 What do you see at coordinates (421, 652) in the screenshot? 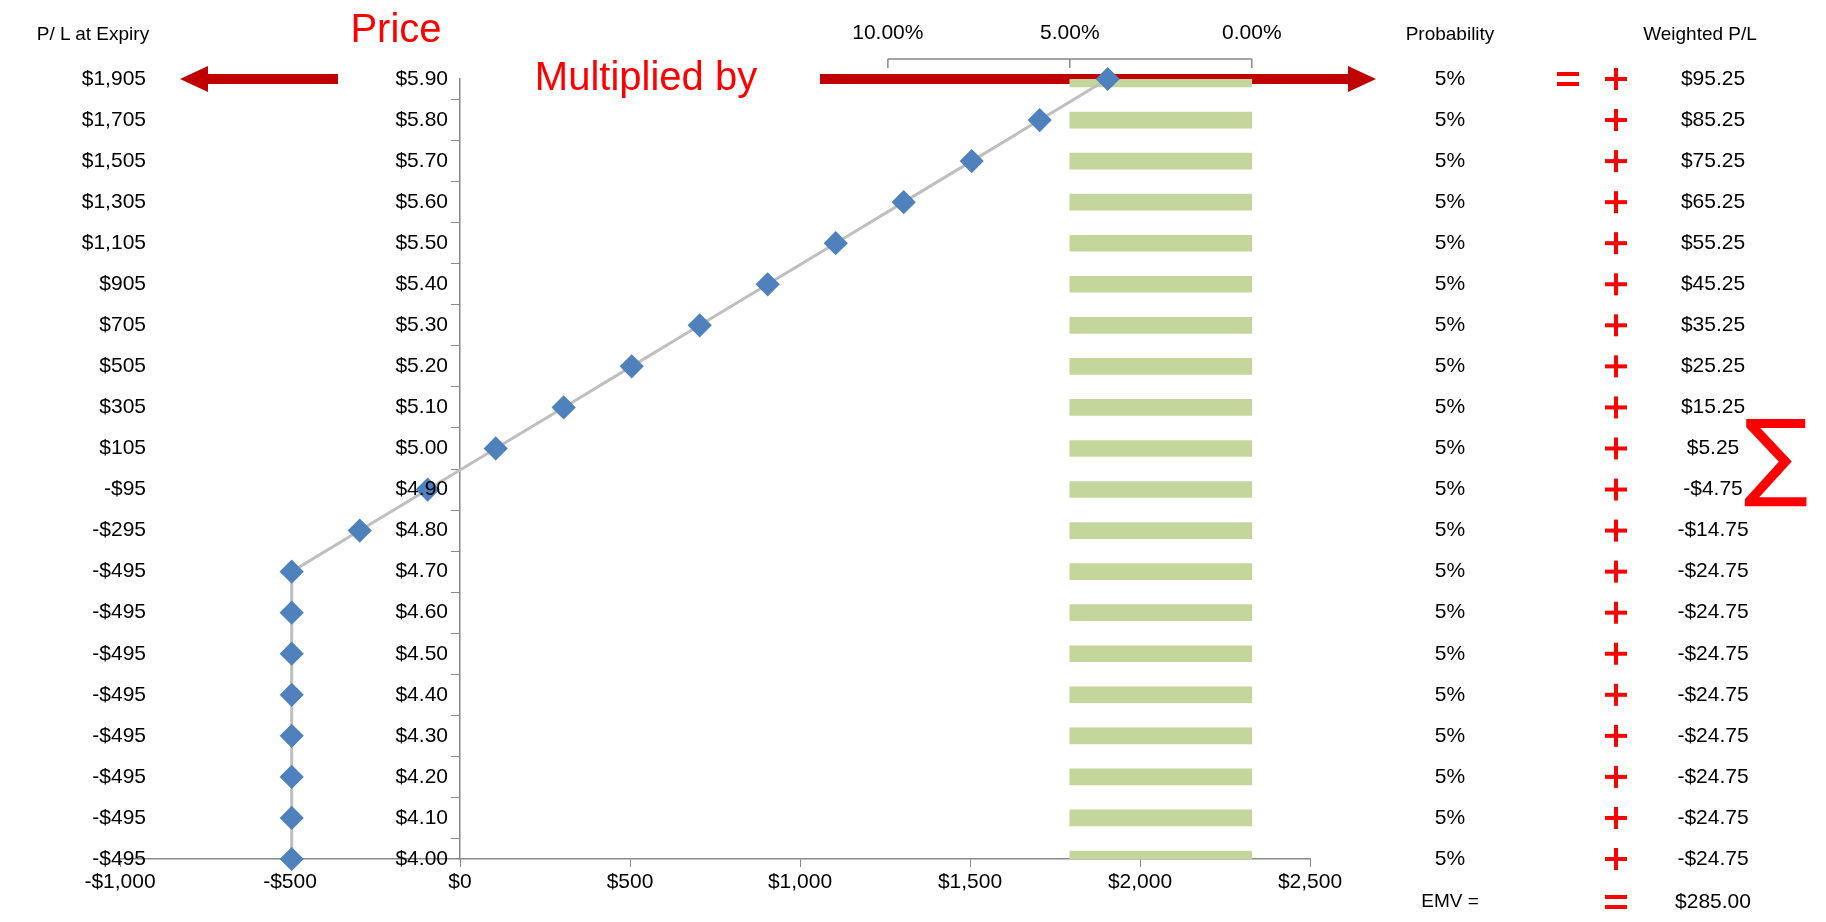
I see `y-tick-label: $4.50` at bounding box center [421, 652].